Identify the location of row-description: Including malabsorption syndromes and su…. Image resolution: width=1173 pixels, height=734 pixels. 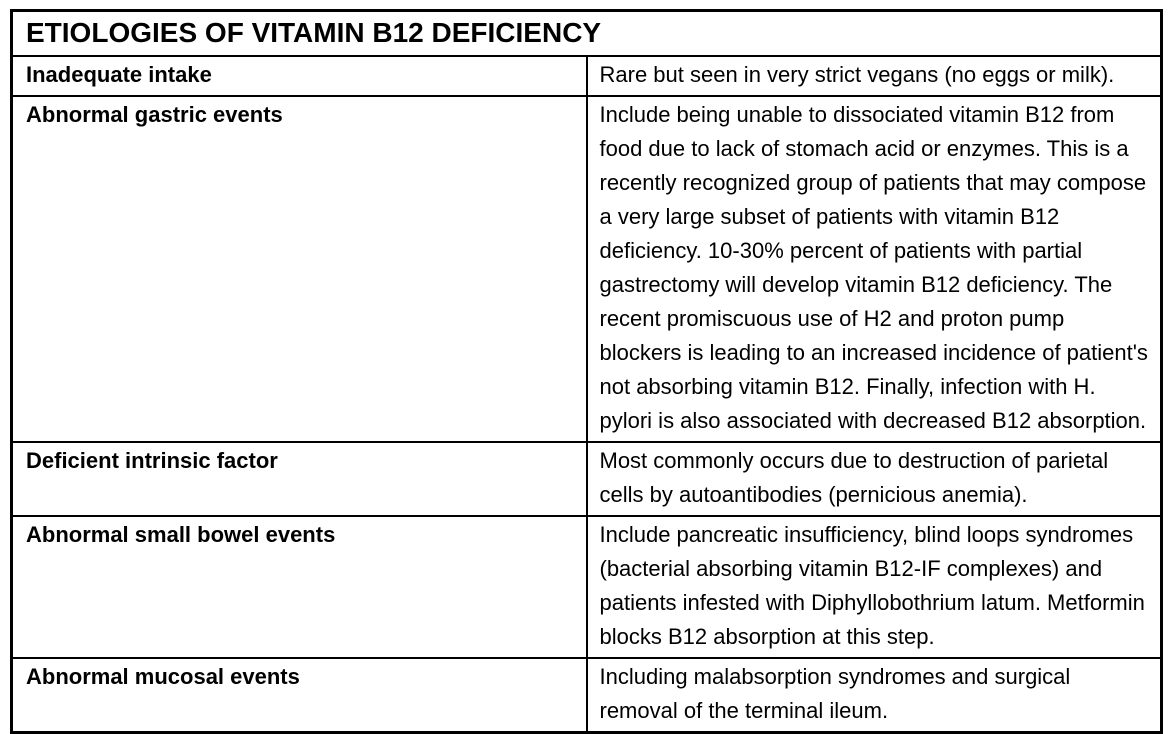
(874, 695).